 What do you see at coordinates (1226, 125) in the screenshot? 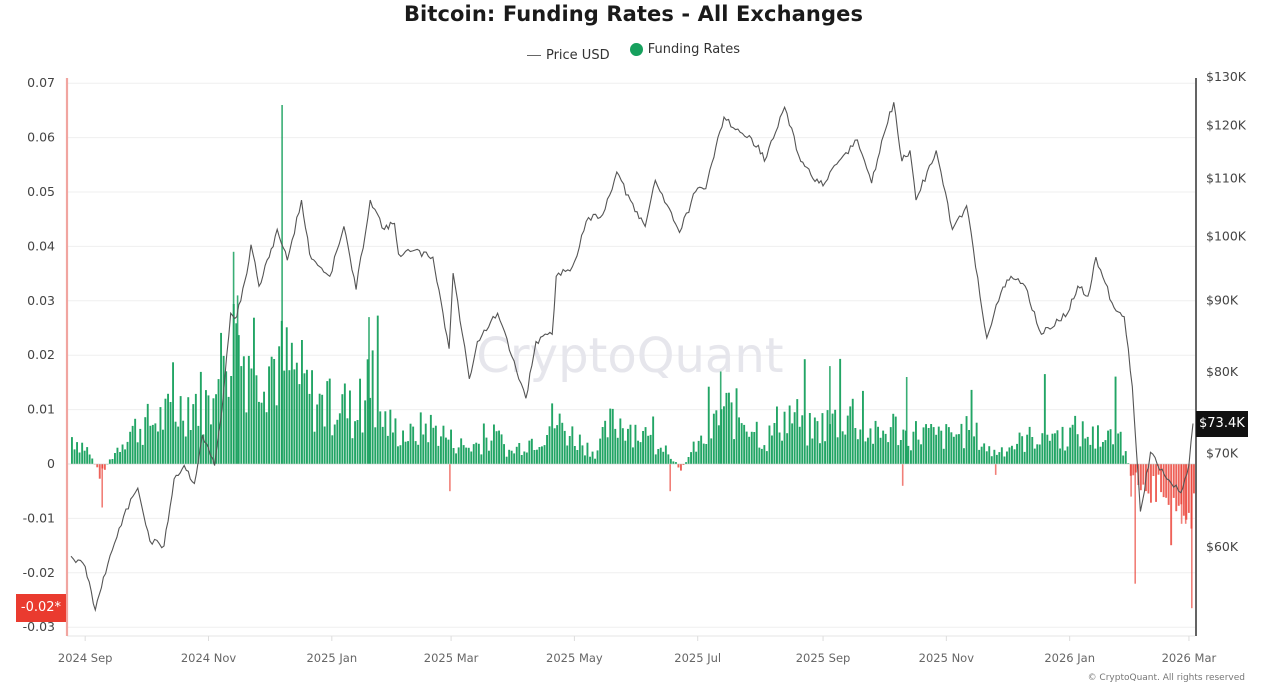
I see `right-axis-tick: $120K` at bounding box center [1226, 125].